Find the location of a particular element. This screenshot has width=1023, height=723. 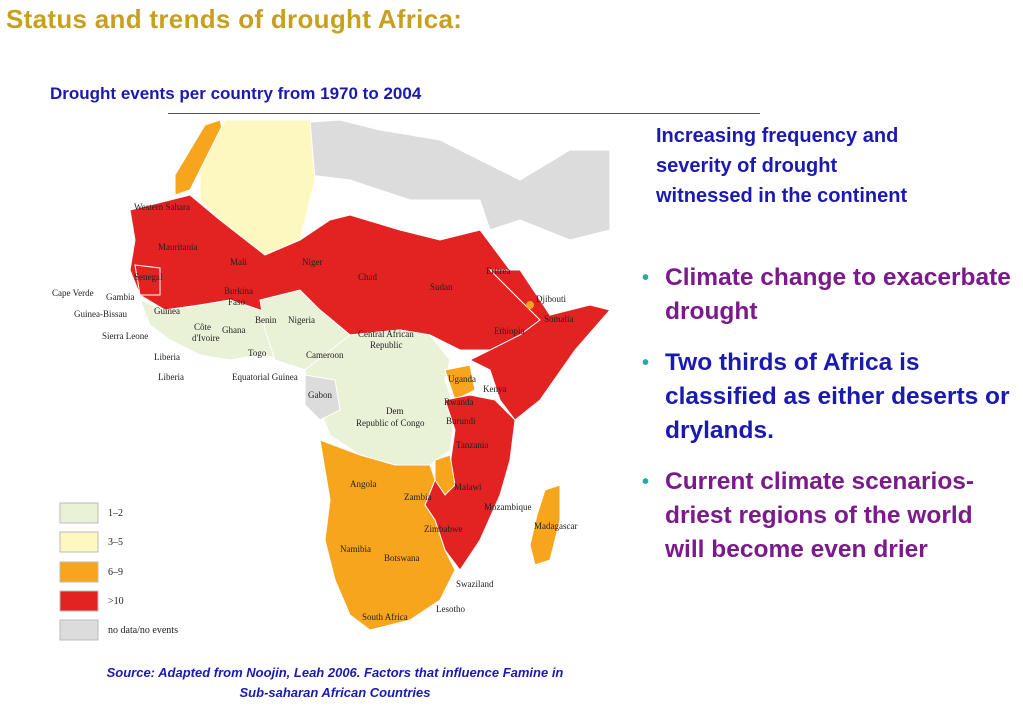

label-somalia: Somalia is located at coordinates (559, 319).